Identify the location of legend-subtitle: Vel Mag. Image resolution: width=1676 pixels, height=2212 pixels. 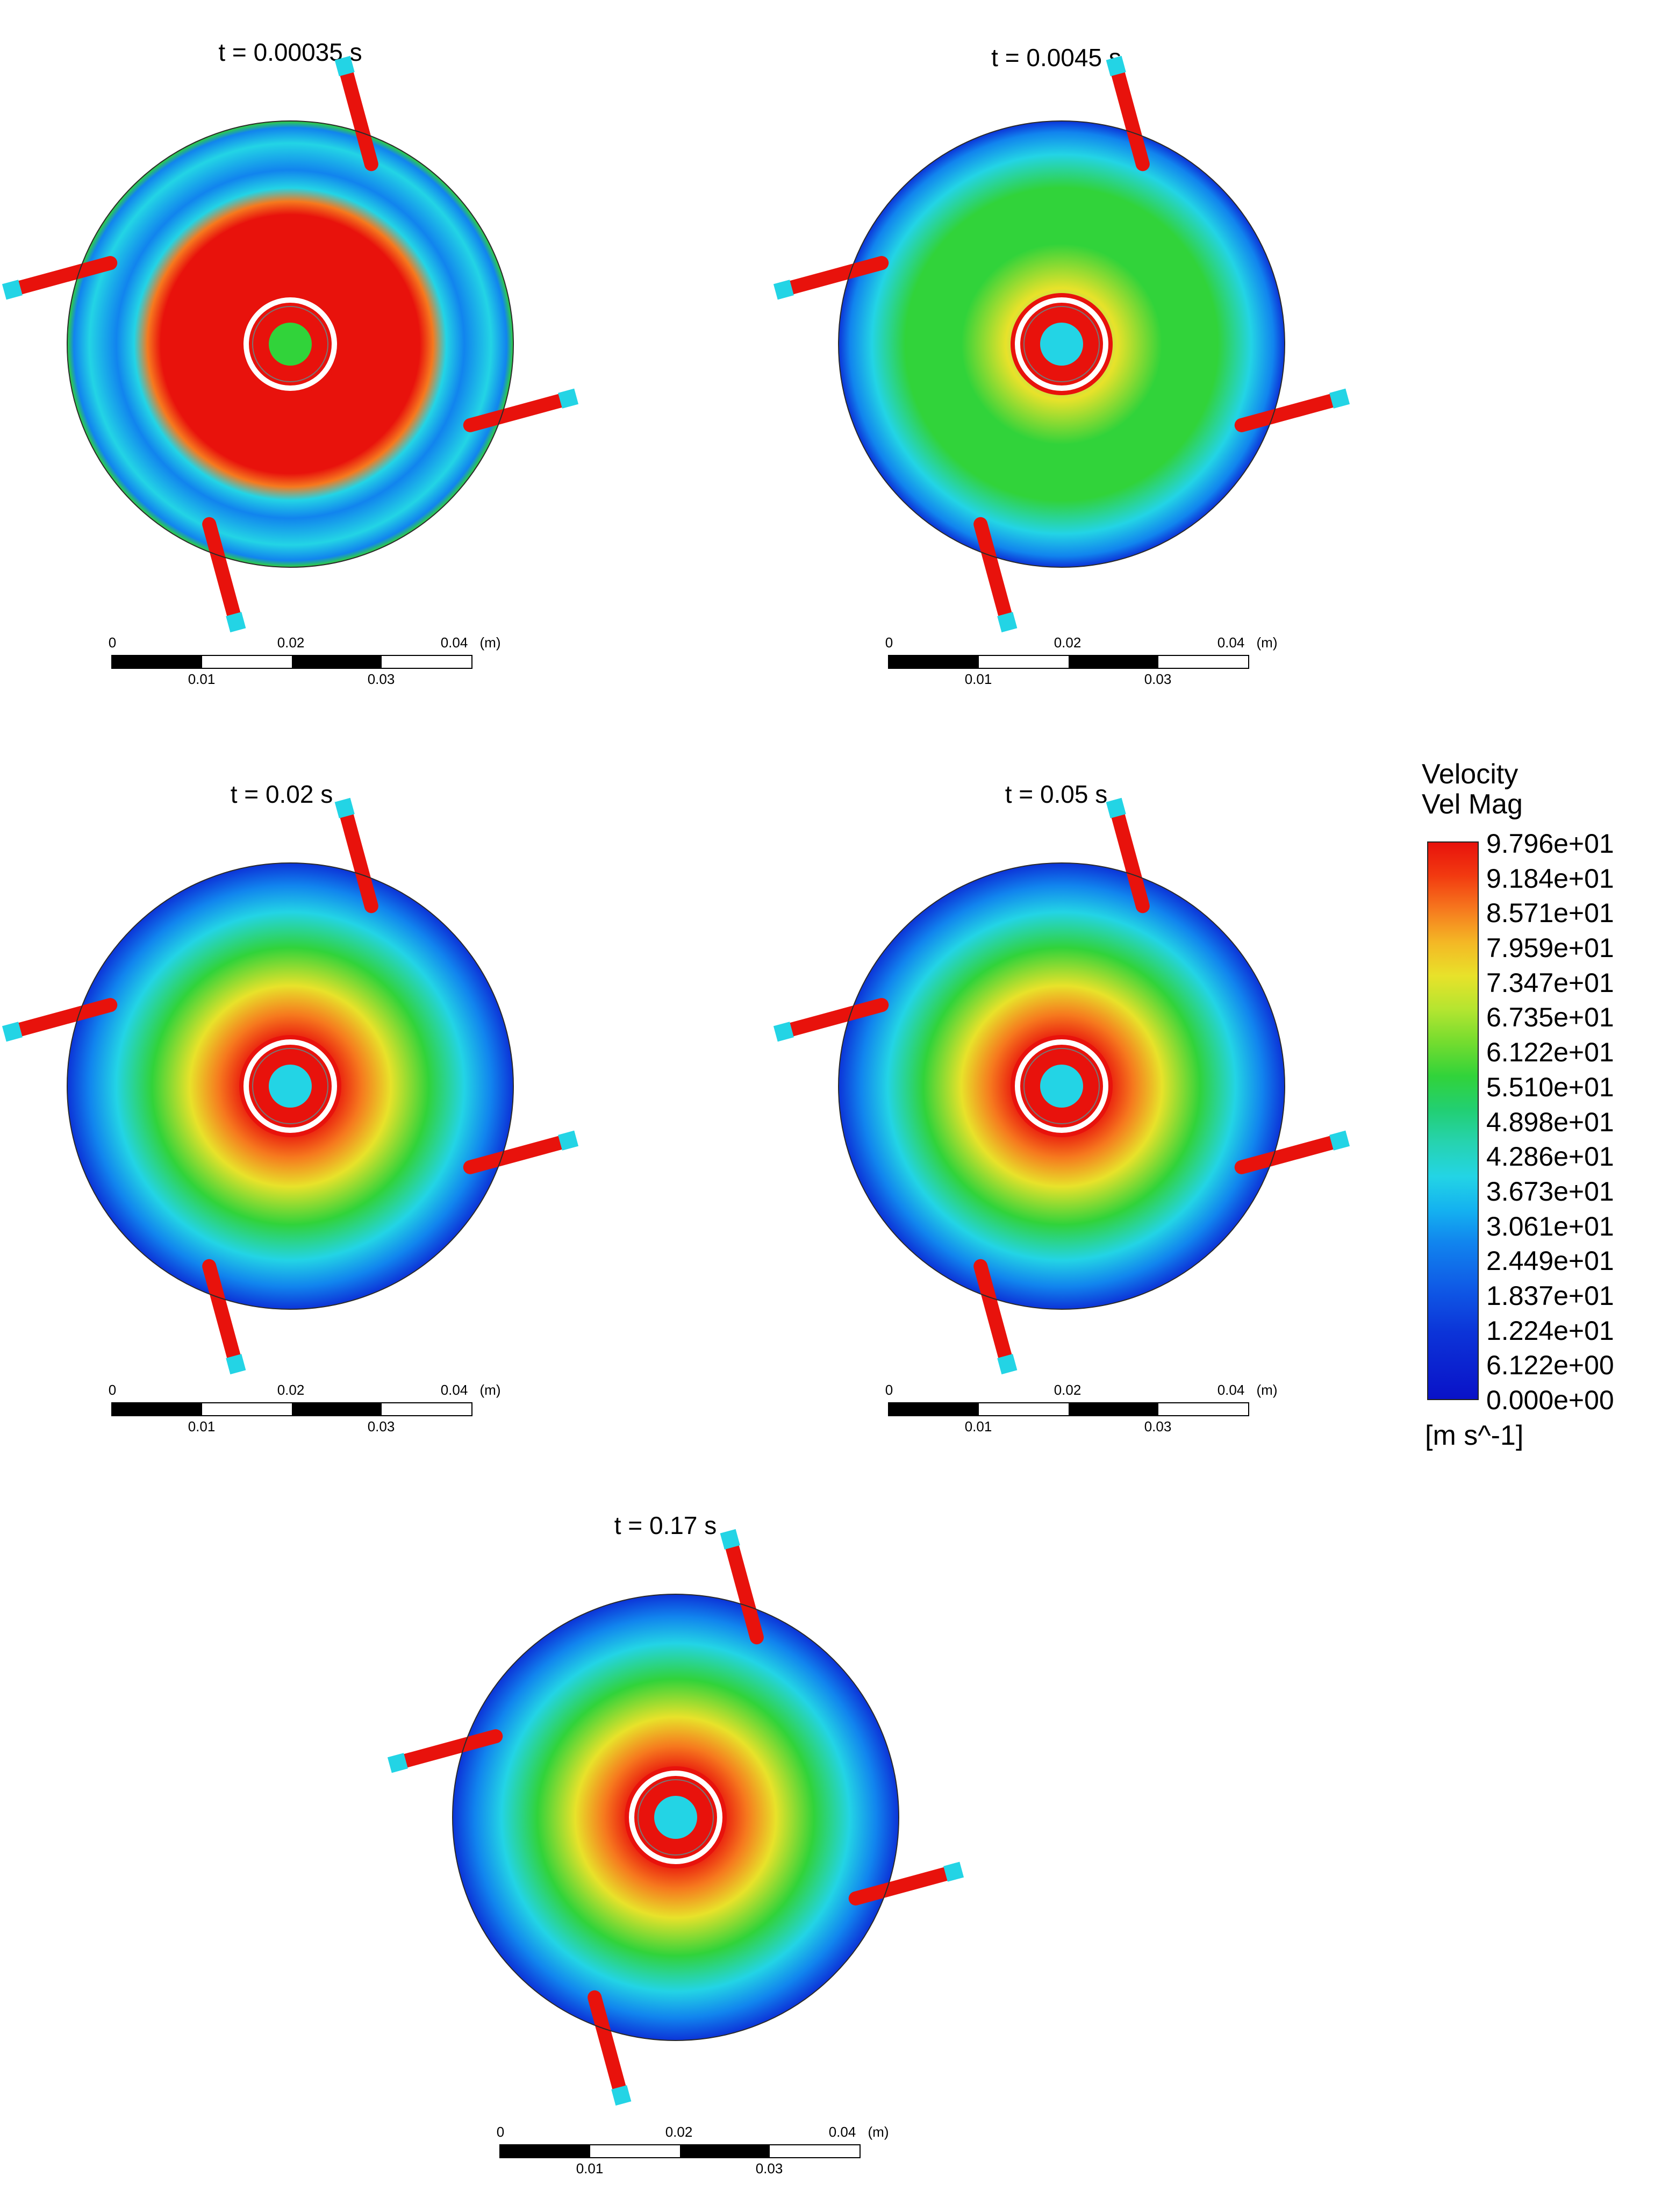
(1473, 804).